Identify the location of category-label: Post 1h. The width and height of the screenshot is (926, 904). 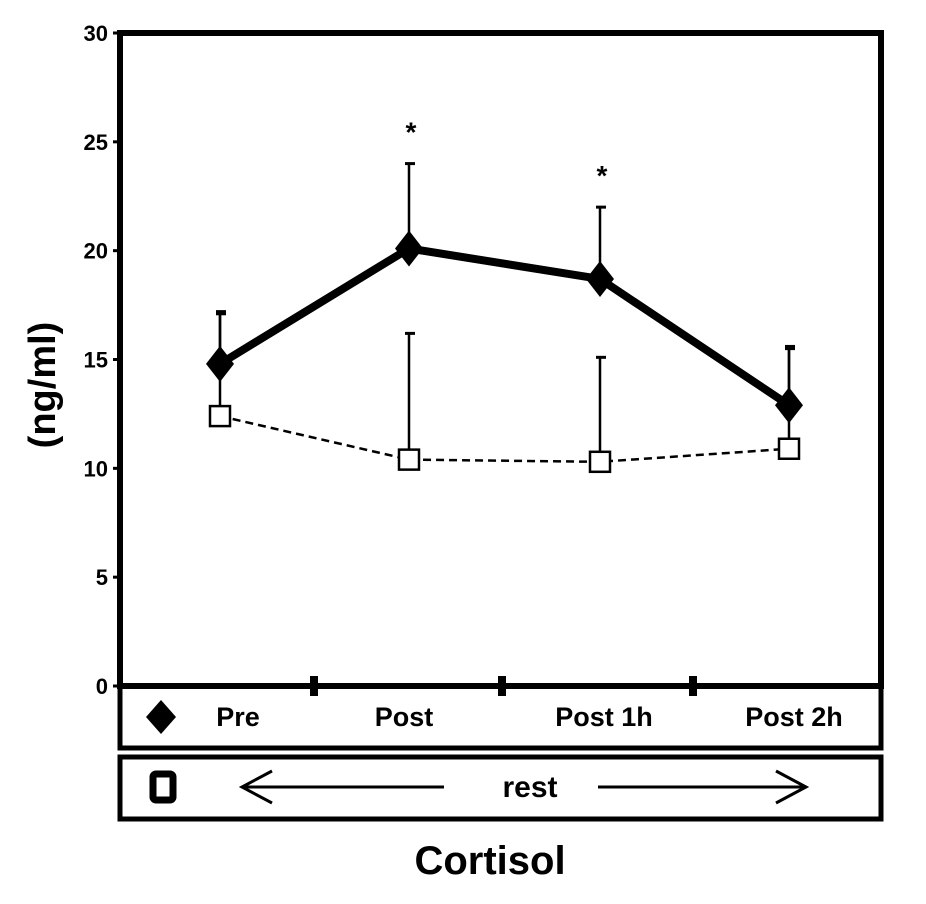
(604, 717).